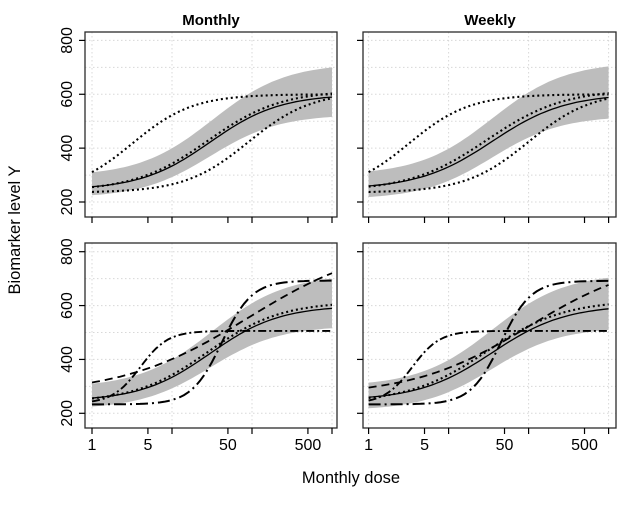  I want to click on strip-label-weekly: Weekly, so click(490, 20).